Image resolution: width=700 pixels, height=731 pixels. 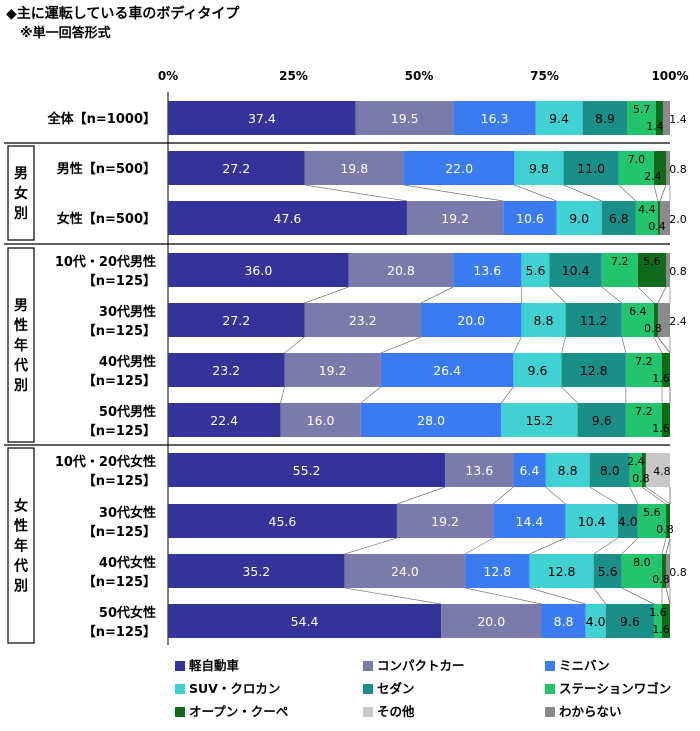 What do you see at coordinates (564, 621) in the screenshot?
I see `data-label: 8.8` at bounding box center [564, 621].